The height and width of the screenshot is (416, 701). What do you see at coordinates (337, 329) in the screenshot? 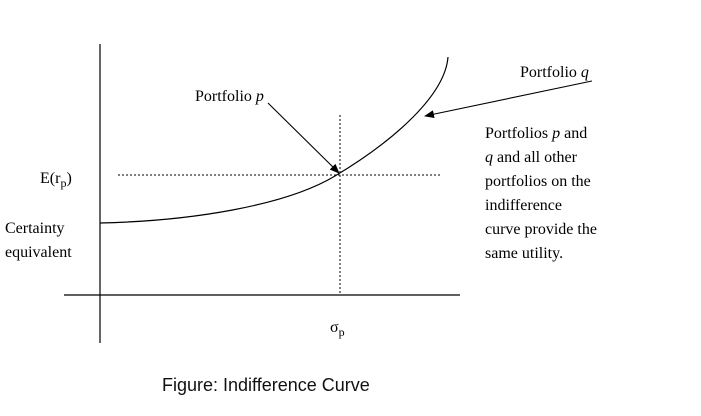
I see `sigma-p-label: σp` at bounding box center [337, 329].